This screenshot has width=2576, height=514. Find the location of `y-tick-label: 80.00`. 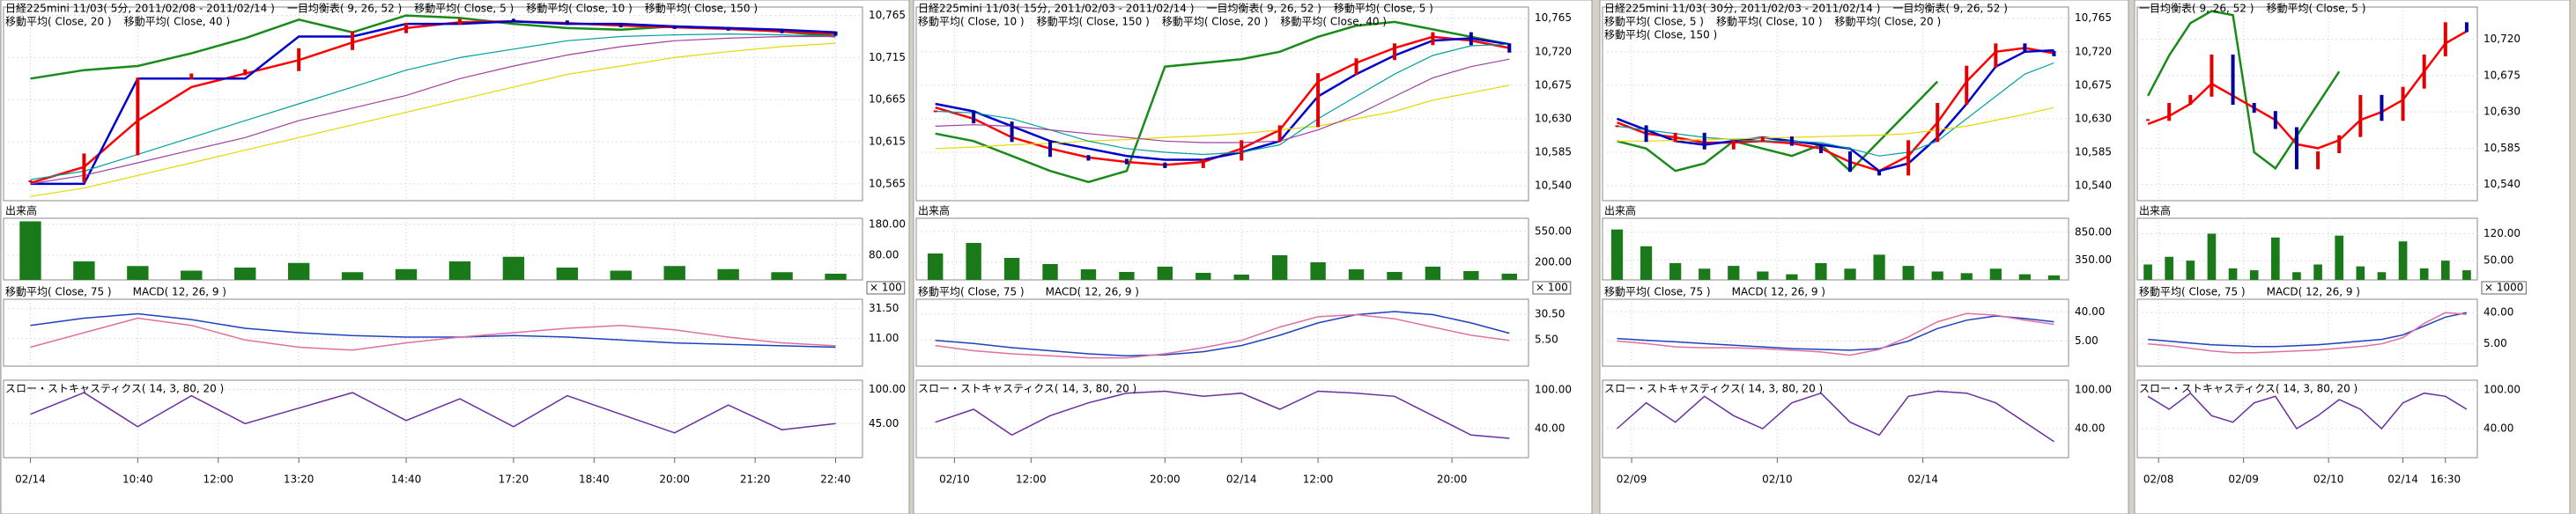

y-tick-label: 80.00 is located at coordinates (884, 255).